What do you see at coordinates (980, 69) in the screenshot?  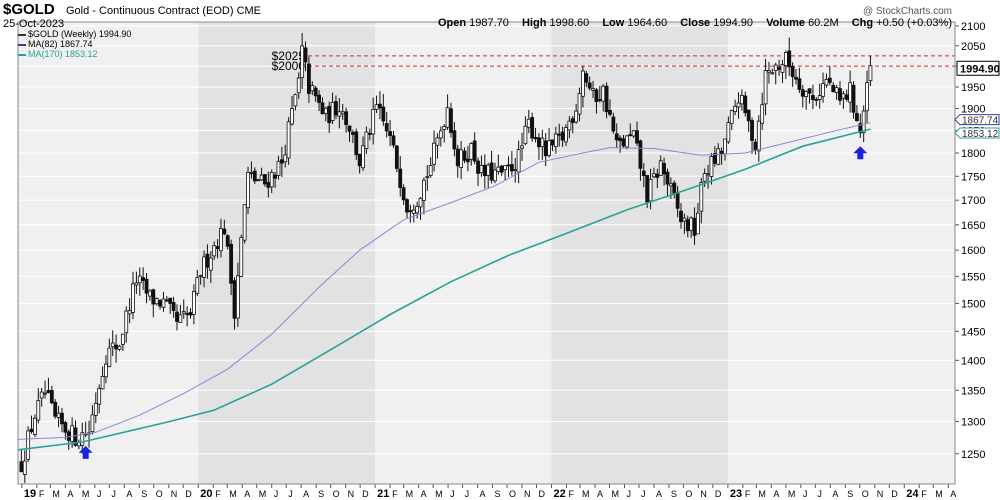 I see `price-tag-text: 1994.90` at bounding box center [980, 69].